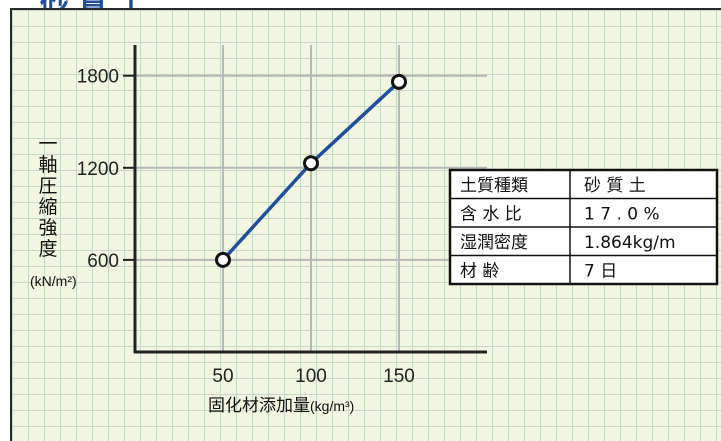 This screenshot has width=721, height=441. Describe the element at coordinates (494, 243) in the screenshot. I see `info-table-label: 湿潤密度` at that location.